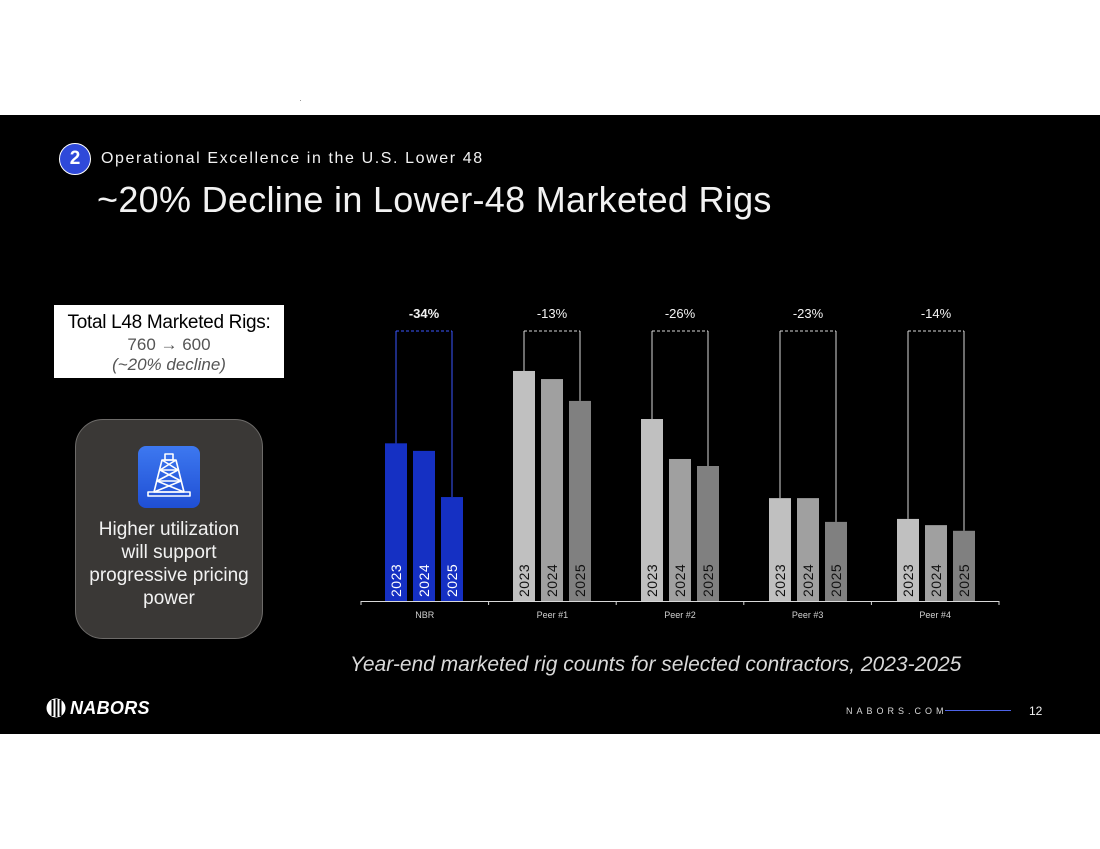 This screenshot has height=849, width=1100. I want to click on nabors-logo-icon, so click(56, 708).